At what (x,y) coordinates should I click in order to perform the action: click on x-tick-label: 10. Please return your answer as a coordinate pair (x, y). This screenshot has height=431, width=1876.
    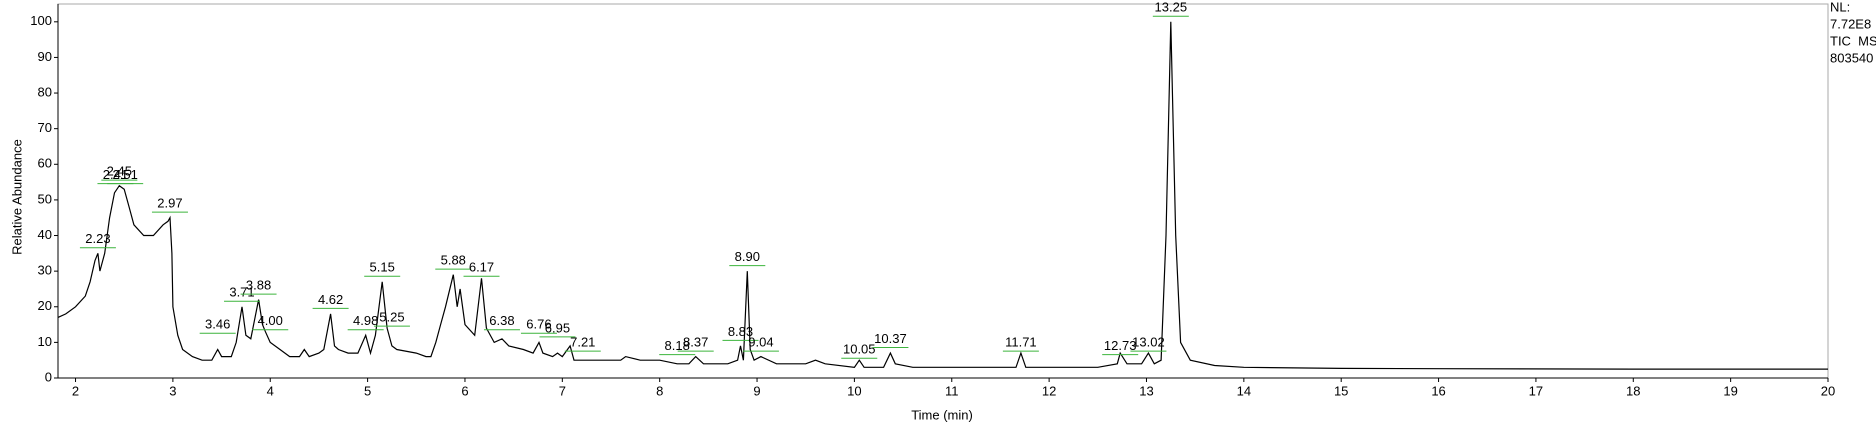
    Looking at the image, I should click on (854, 390).